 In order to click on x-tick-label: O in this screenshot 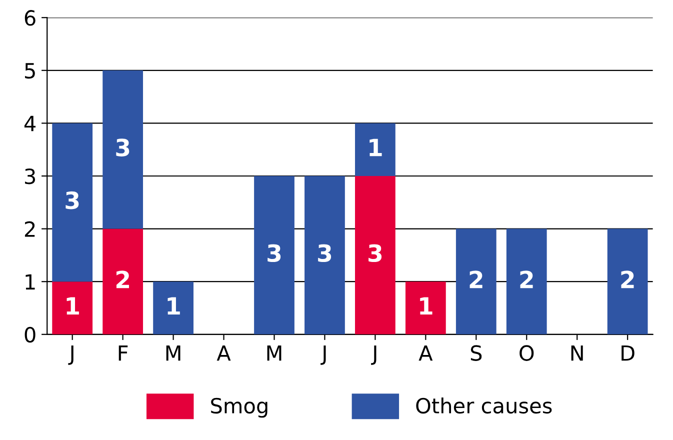, I will do `click(527, 353)`.